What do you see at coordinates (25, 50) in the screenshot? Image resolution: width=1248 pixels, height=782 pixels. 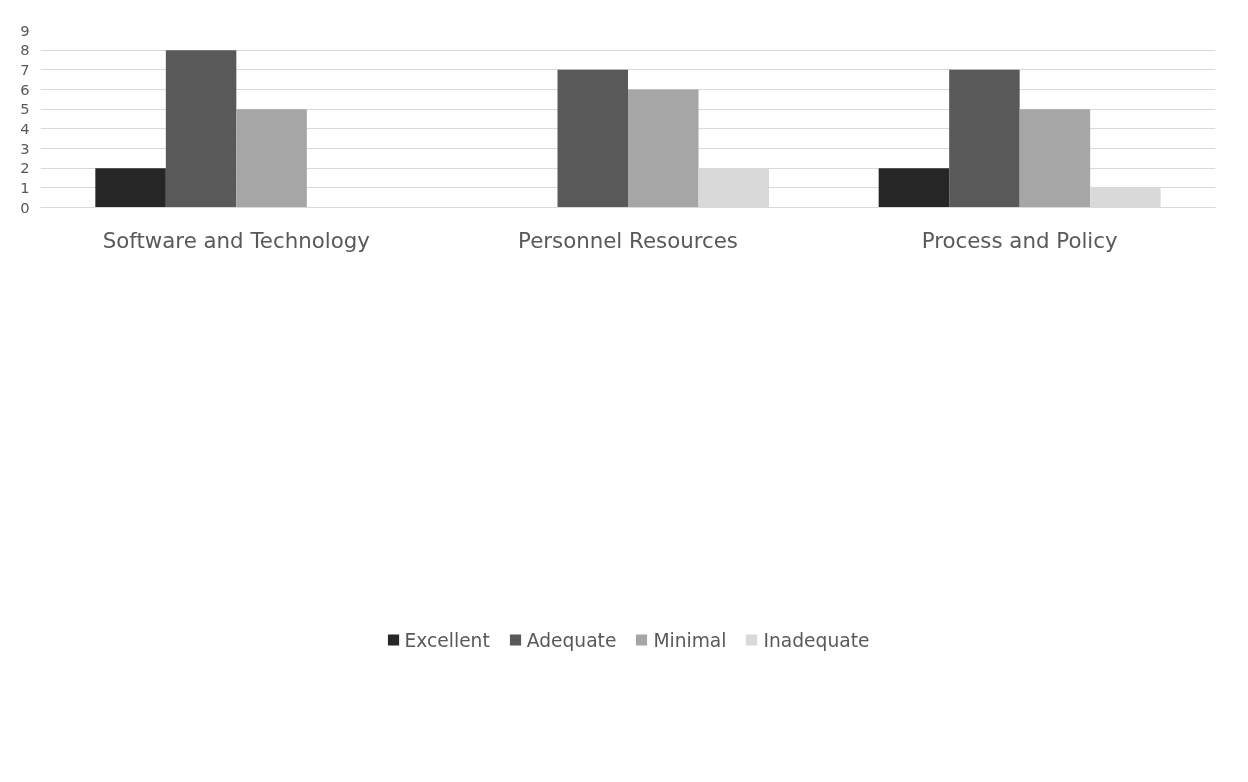 I see `y-tick-label: 8` at bounding box center [25, 50].